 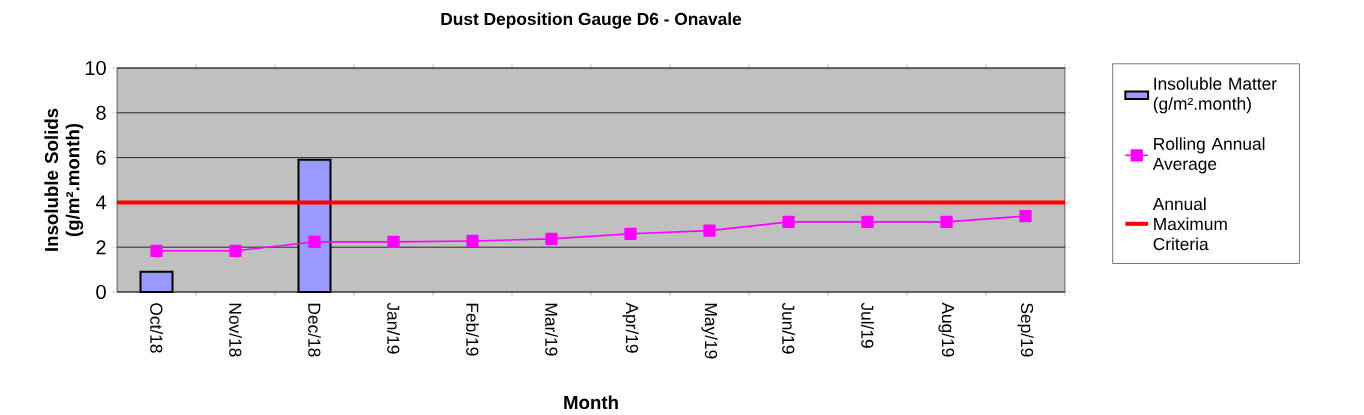 I want to click on legend-label: Annual Maximum Criteria, so click(x=1189, y=224).